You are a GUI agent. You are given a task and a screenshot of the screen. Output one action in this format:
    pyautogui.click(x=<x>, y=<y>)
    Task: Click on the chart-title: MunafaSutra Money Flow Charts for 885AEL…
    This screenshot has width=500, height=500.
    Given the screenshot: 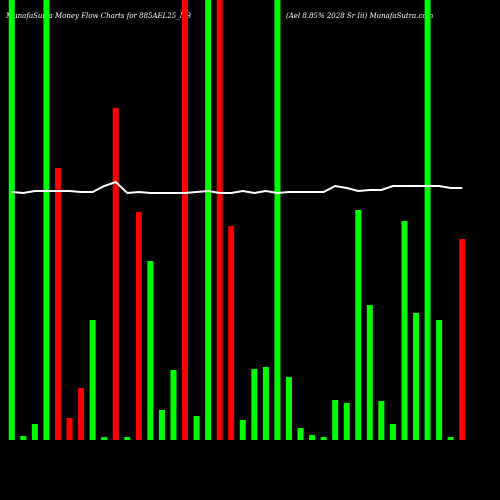 What is the action you would take?
    pyautogui.click(x=98, y=16)
    